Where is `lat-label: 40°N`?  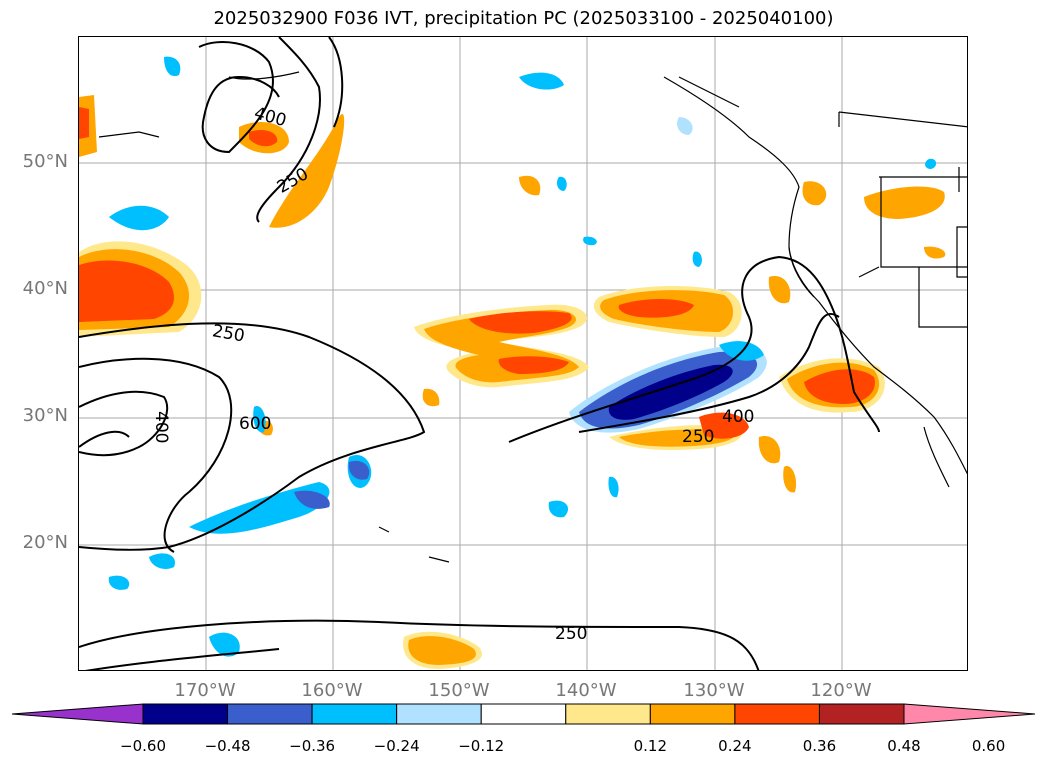 lat-label: 40°N is located at coordinates (45, 288).